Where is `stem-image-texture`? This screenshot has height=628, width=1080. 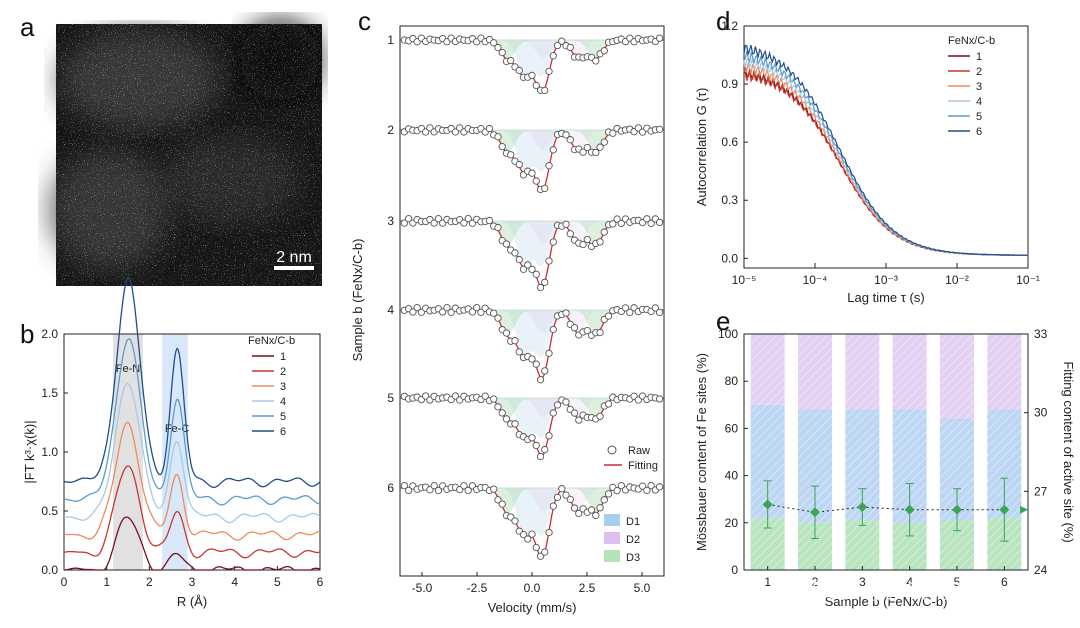
stem-image-texture is located at coordinates (186, 153).